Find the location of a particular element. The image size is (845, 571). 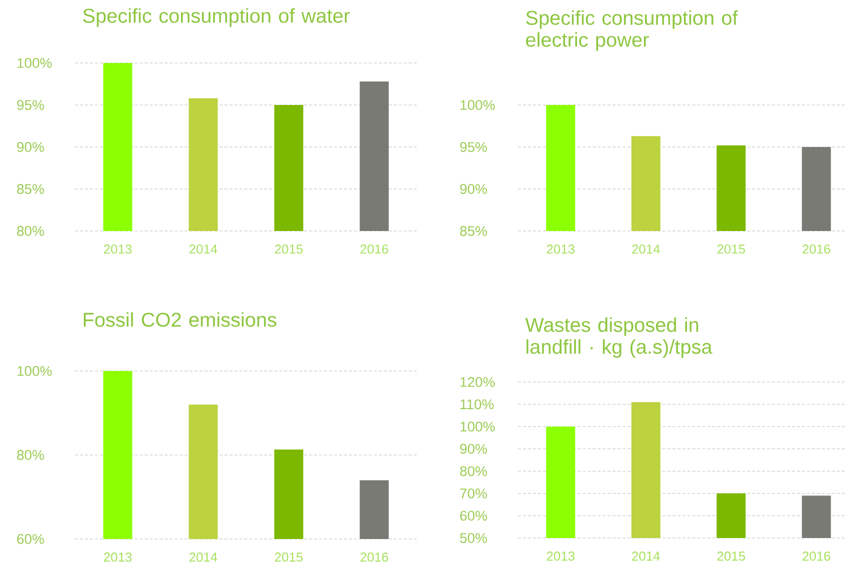

chart-title: Wastes disposed in landfill · kg (a.s)/tpsa is located at coordinates (618, 337).